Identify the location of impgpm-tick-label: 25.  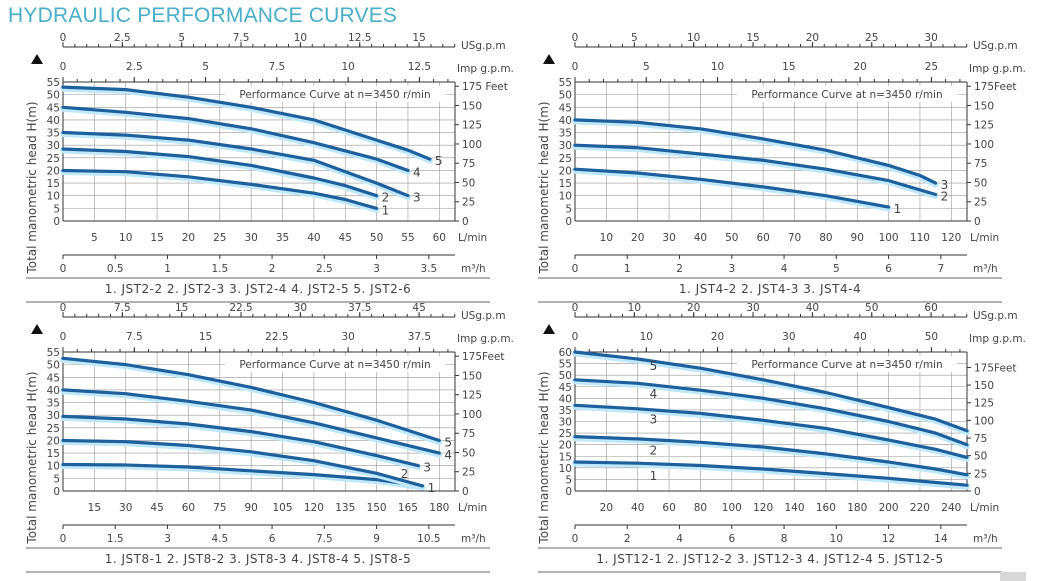
(931, 67).